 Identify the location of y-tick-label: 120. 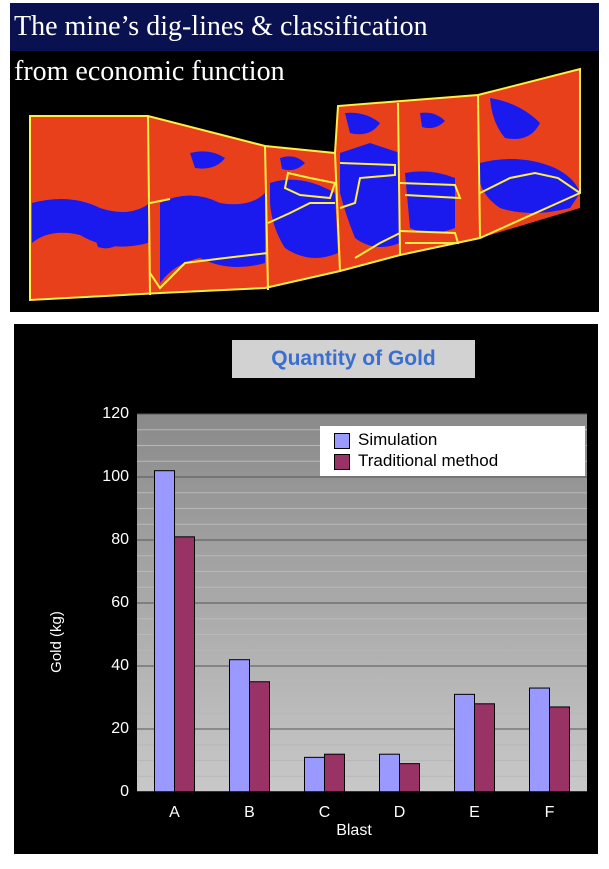
(115, 413).